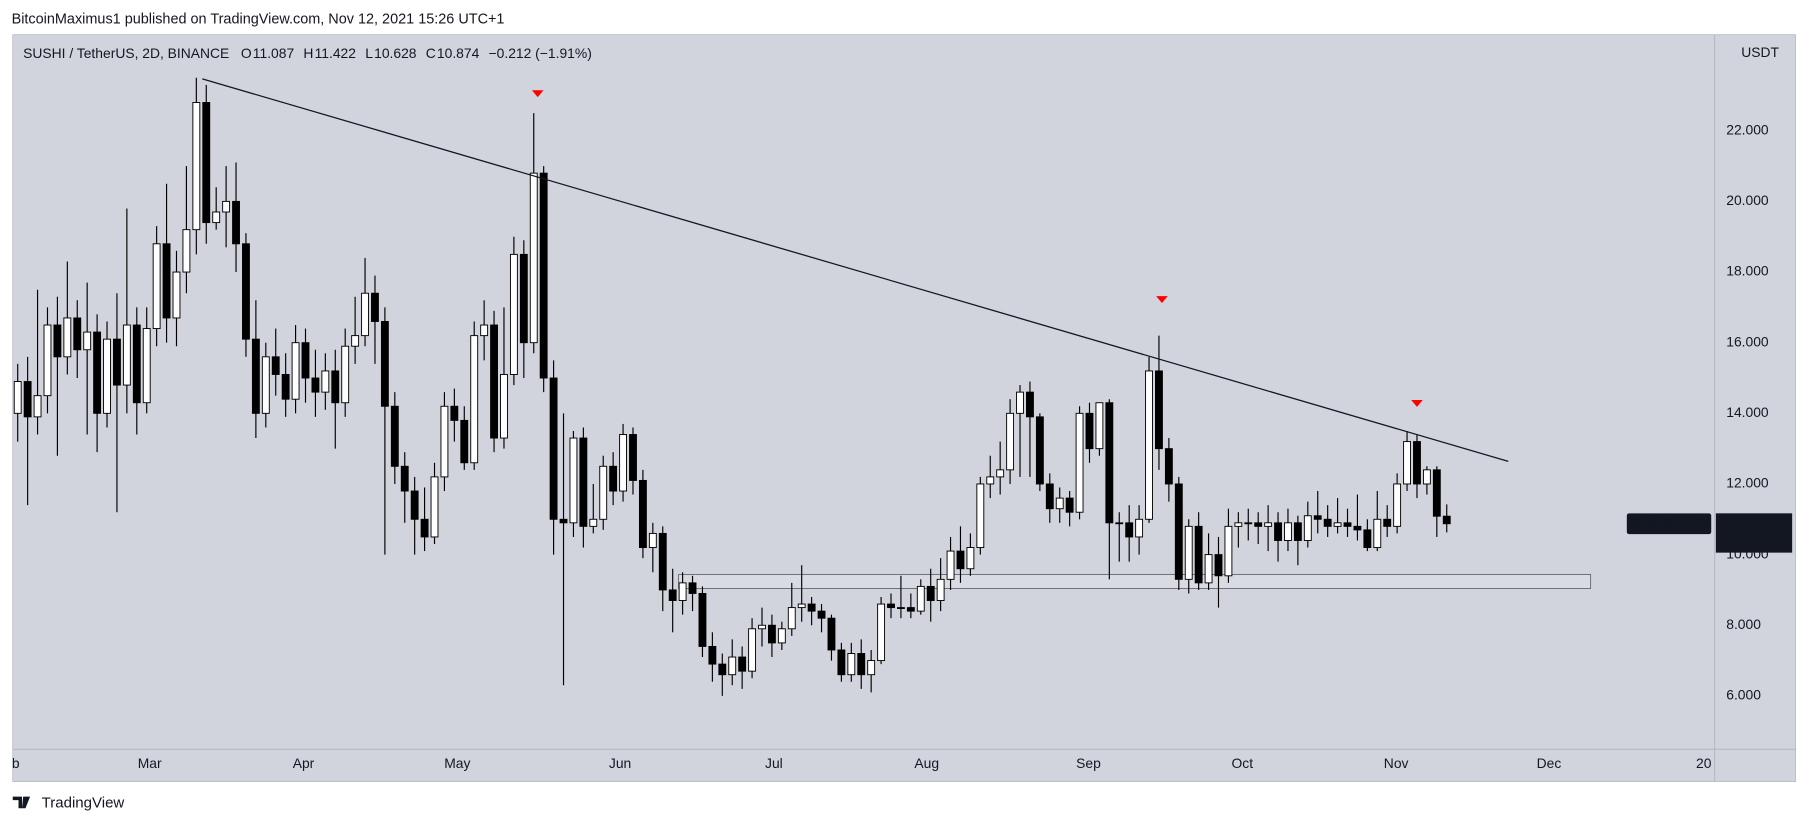 This screenshot has width=1813, height=826. Describe the element at coordinates (1747, 483) in the screenshot. I see `y-tick-label: 12.000` at that location.